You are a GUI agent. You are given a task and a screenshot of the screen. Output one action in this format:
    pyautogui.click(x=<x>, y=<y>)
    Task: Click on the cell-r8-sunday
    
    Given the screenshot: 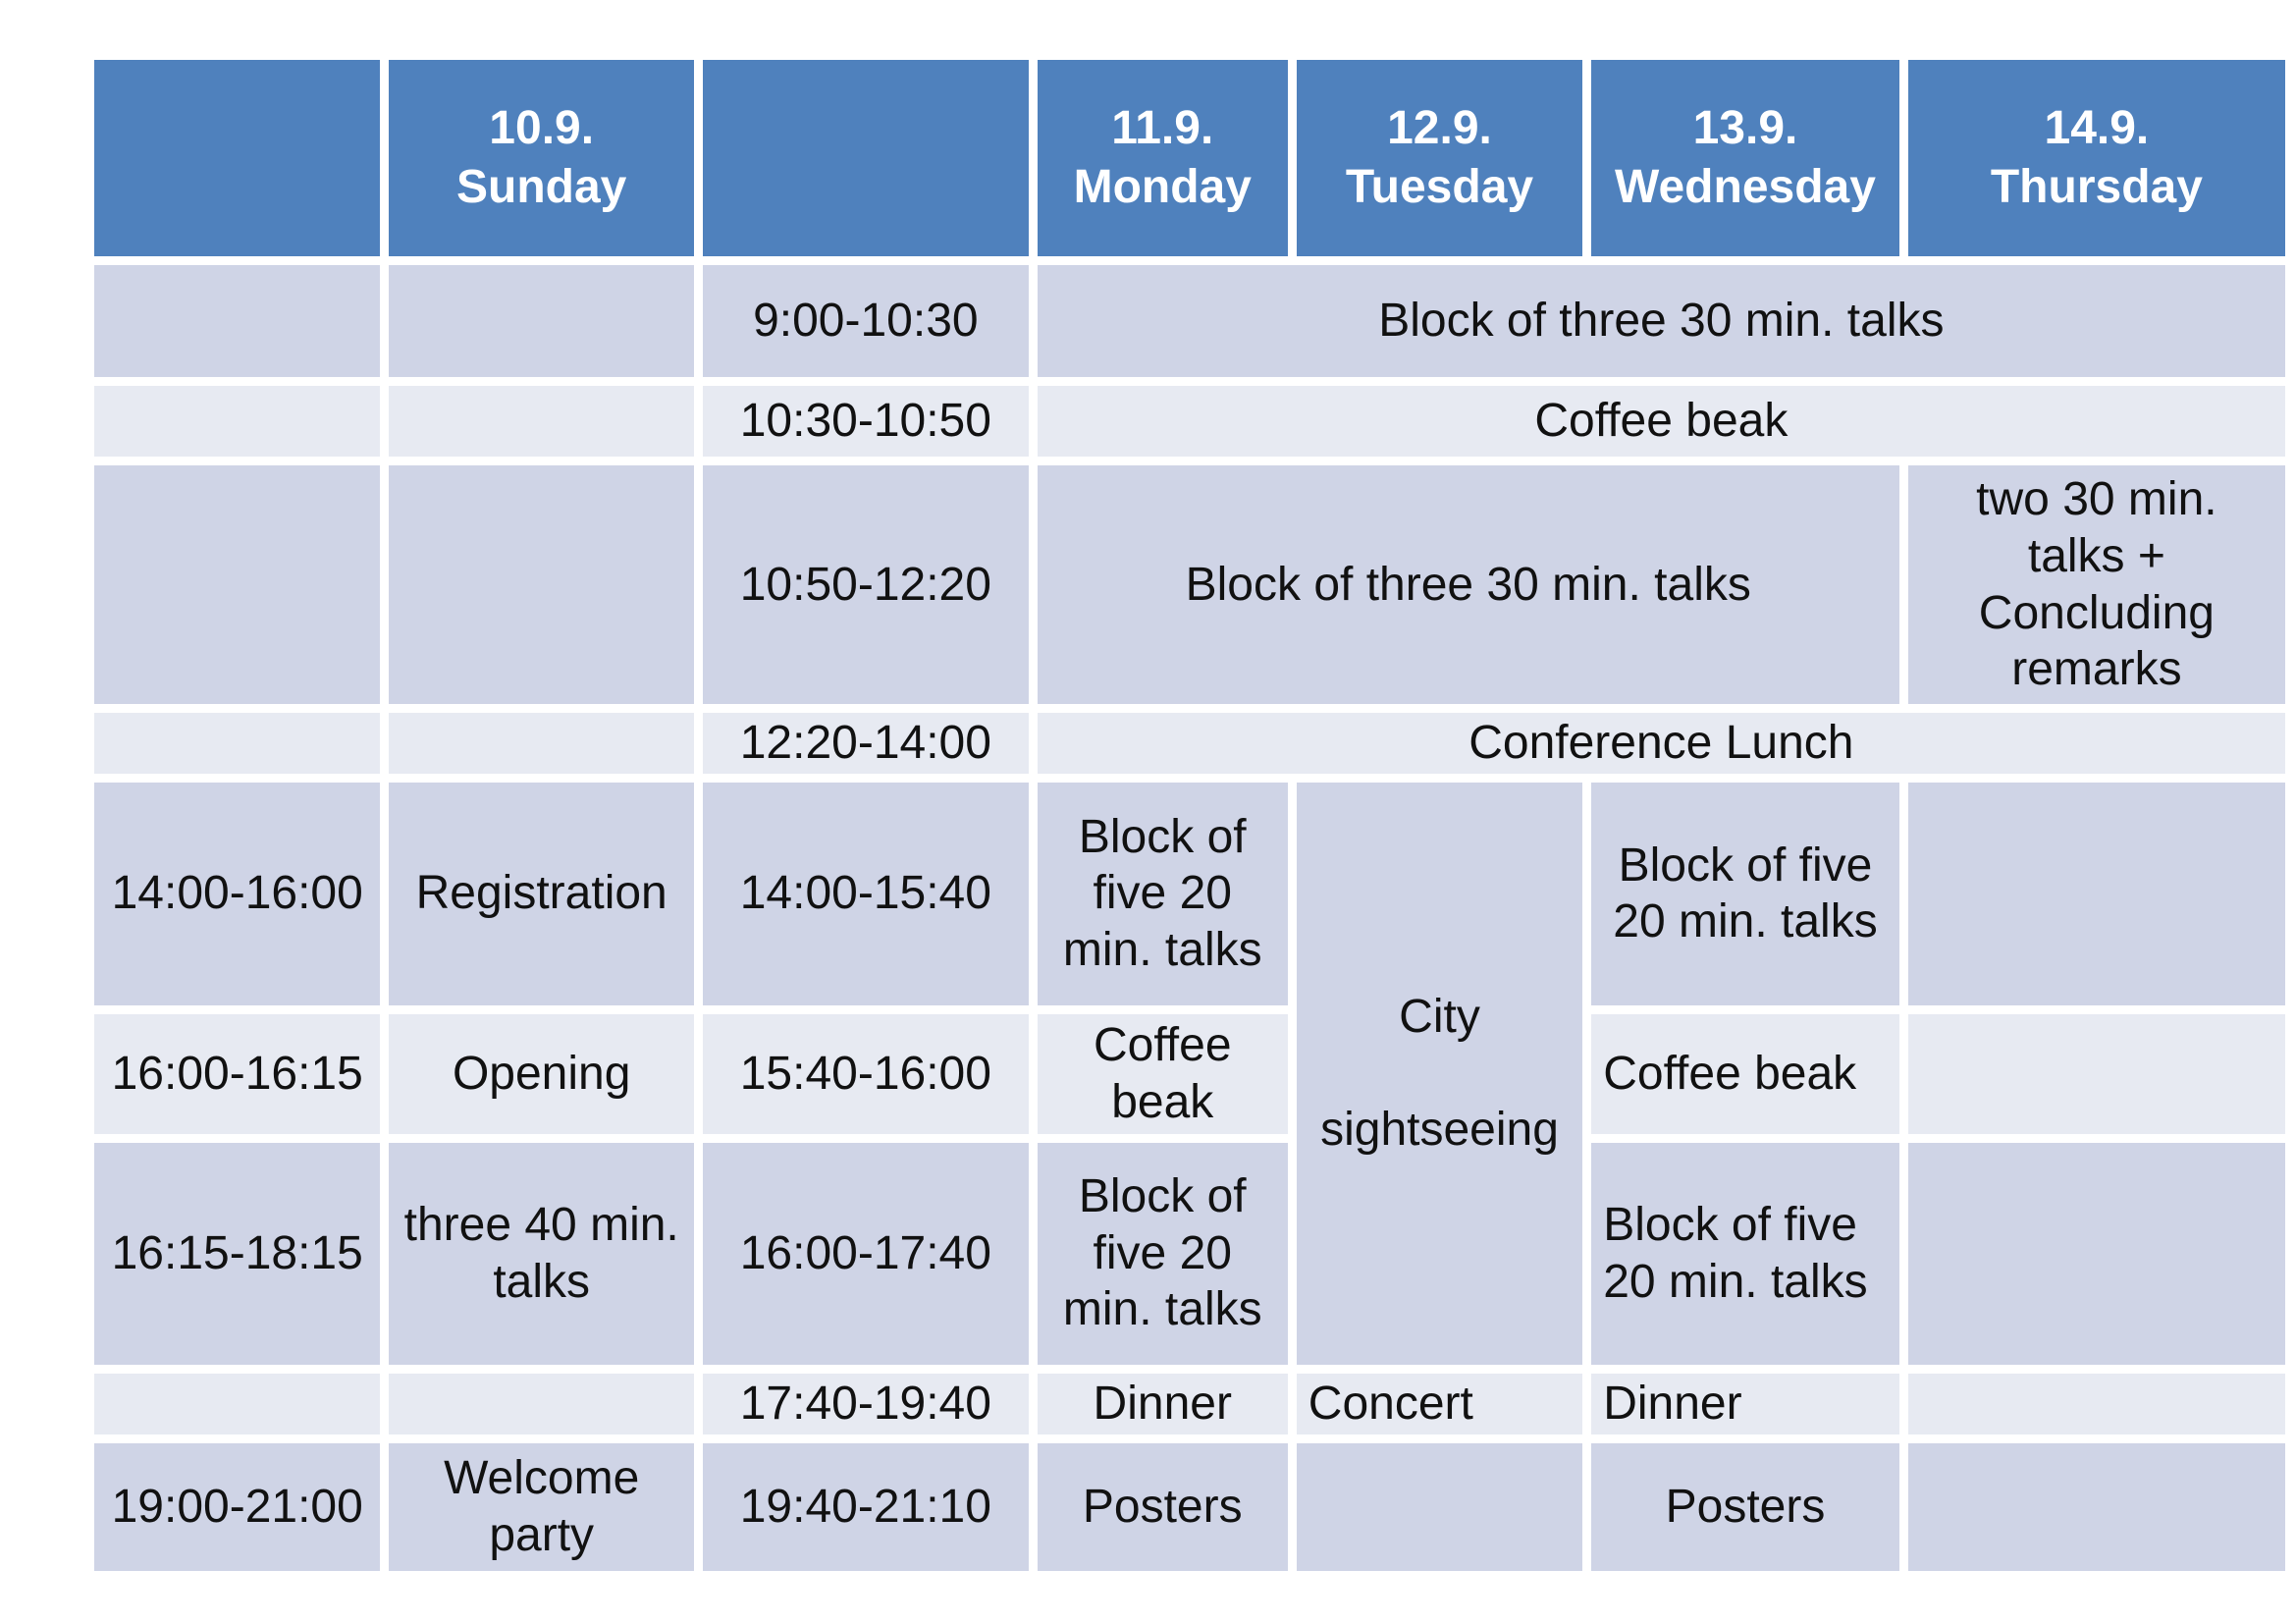 What is the action you would take?
    pyautogui.click(x=541, y=1404)
    